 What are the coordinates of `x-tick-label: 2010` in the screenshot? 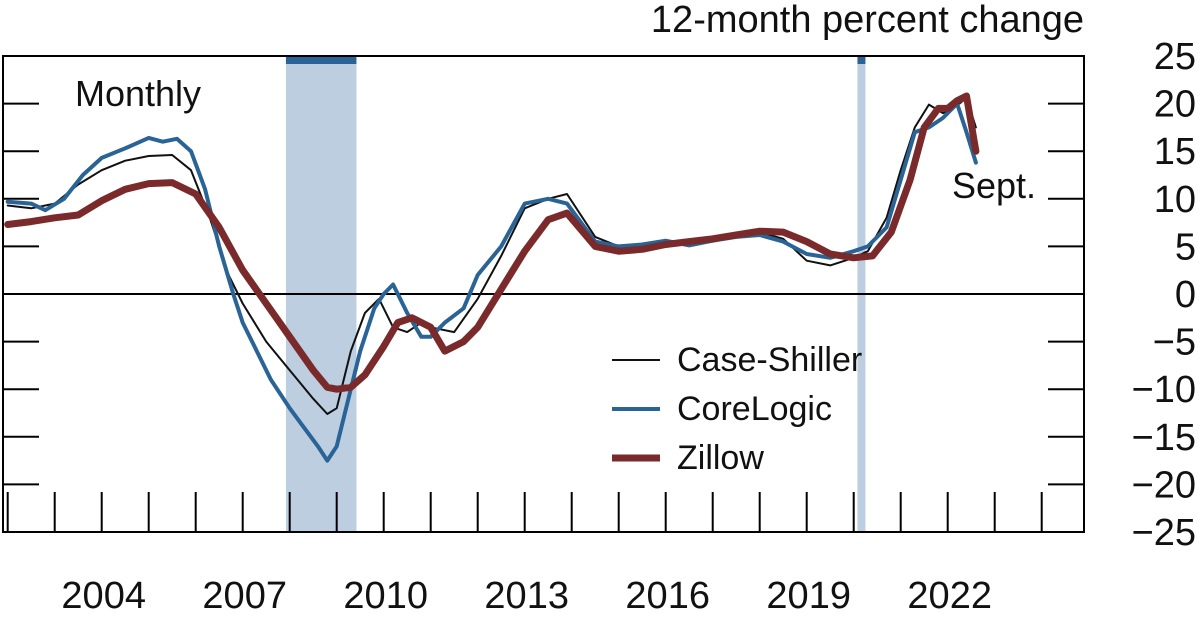 It's located at (385, 596).